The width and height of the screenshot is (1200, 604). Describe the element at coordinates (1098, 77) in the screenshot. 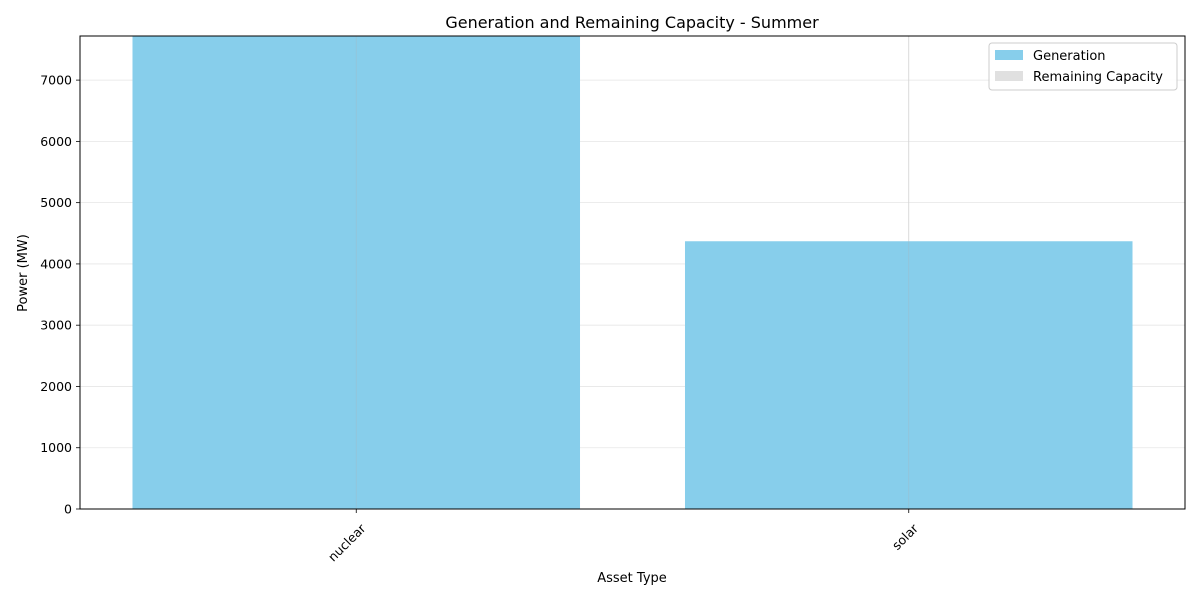

I see `legend-label: Remaining Capacity` at that location.